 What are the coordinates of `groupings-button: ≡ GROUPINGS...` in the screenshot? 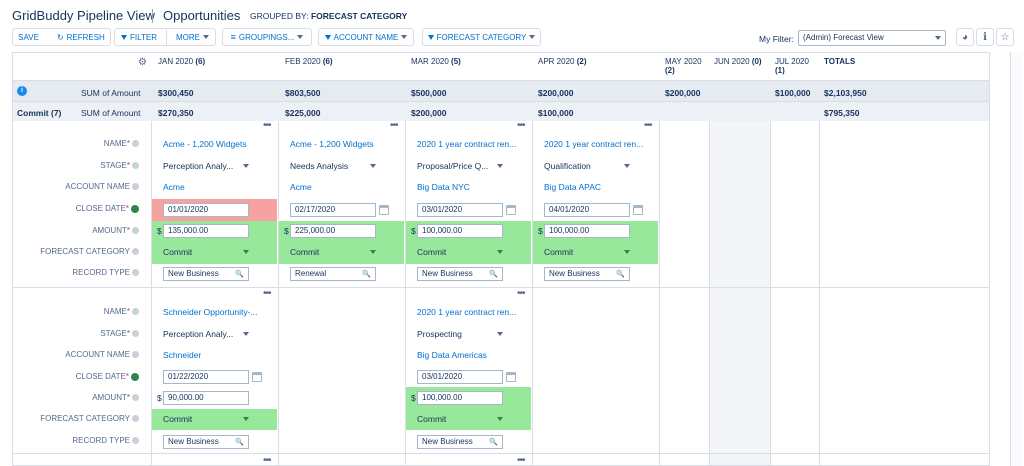 It's located at (267, 37).